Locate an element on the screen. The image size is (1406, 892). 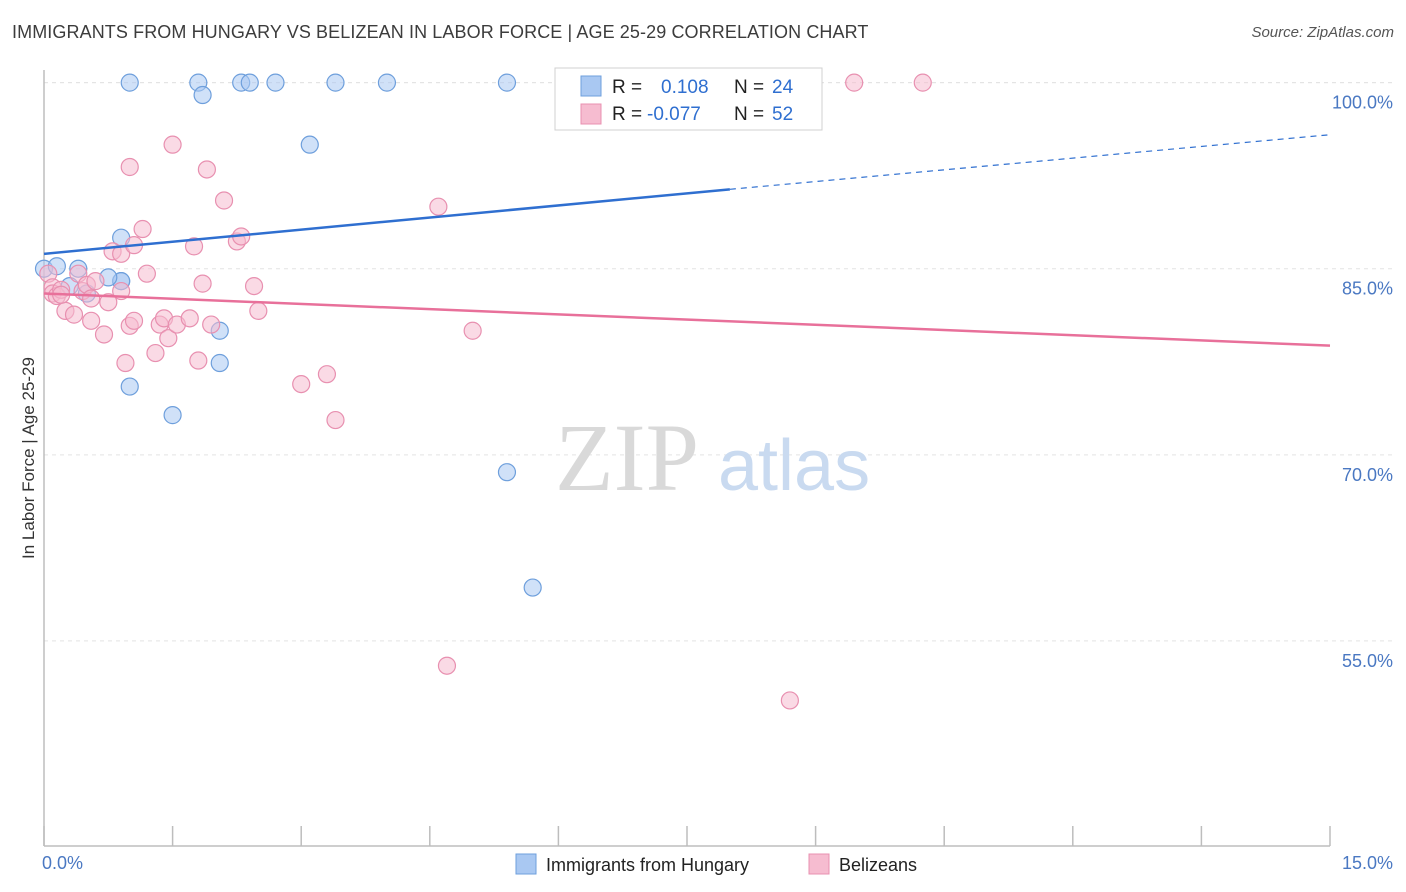
legend-r-label-hungary: R = is located at coordinates (627, 87).